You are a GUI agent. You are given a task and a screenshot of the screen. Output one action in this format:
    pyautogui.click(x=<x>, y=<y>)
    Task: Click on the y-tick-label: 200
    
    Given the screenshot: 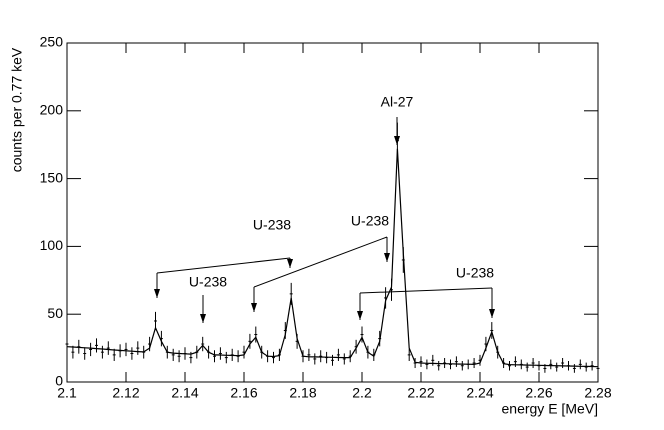 What is the action you would take?
    pyautogui.click(x=52, y=110)
    